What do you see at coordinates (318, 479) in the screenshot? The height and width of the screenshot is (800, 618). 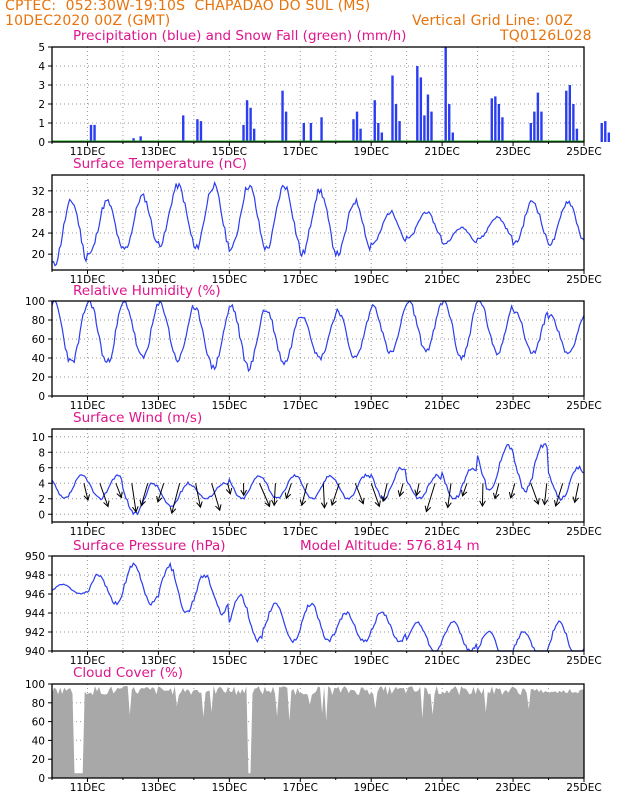 I see `wind-speed-line` at bounding box center [318, 479].